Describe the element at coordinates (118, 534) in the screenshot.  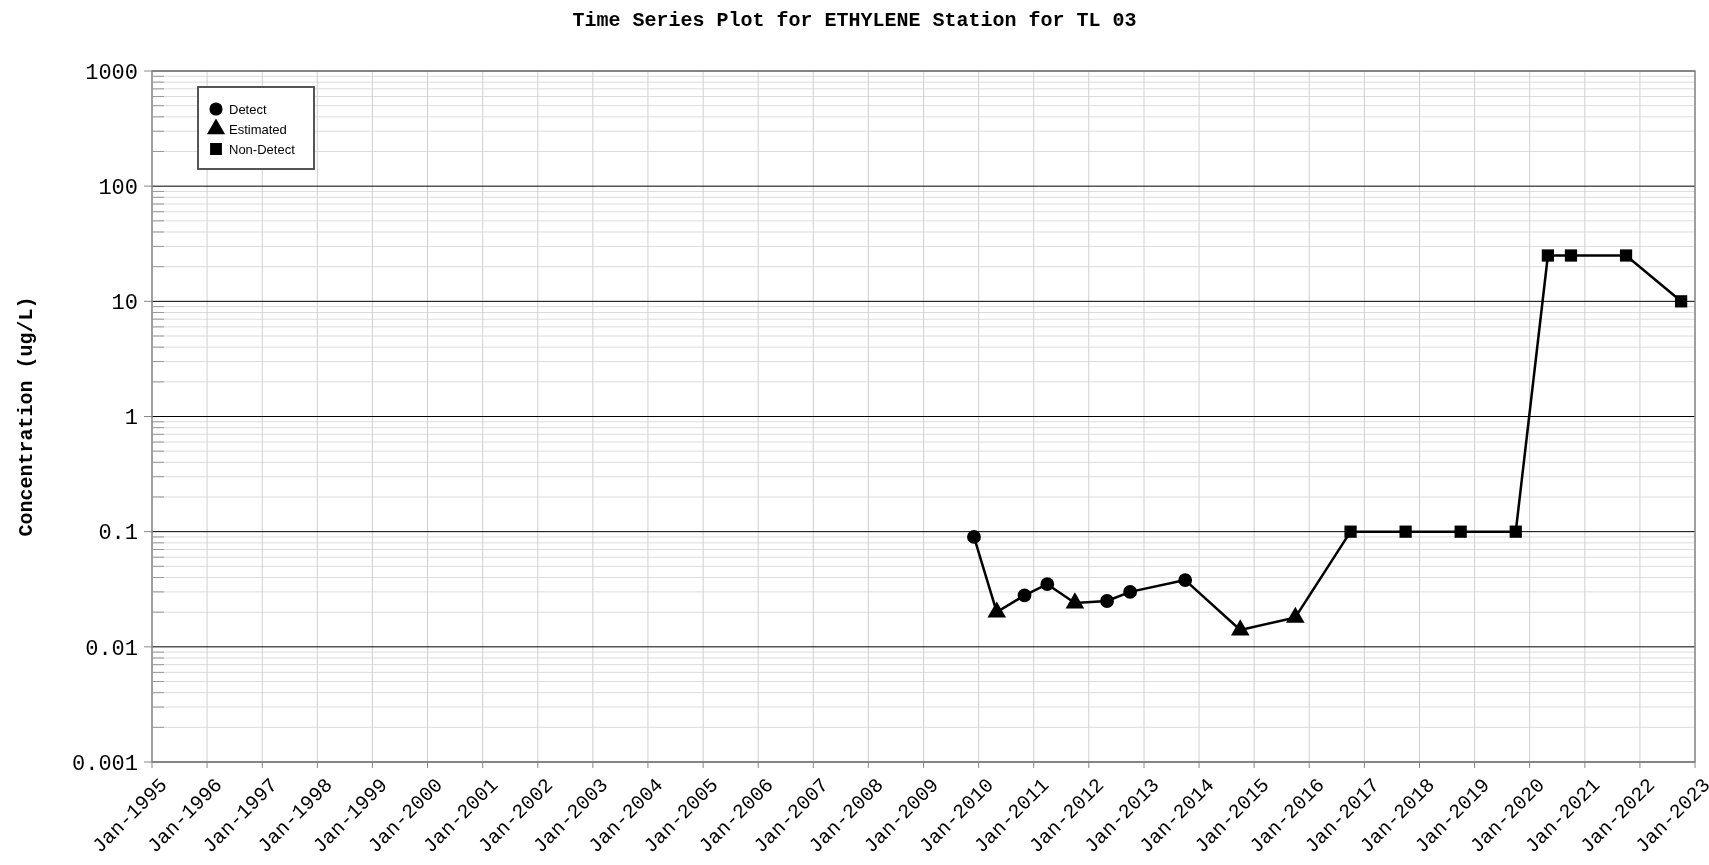
I see `y-tick-label: 0.1` at that location.